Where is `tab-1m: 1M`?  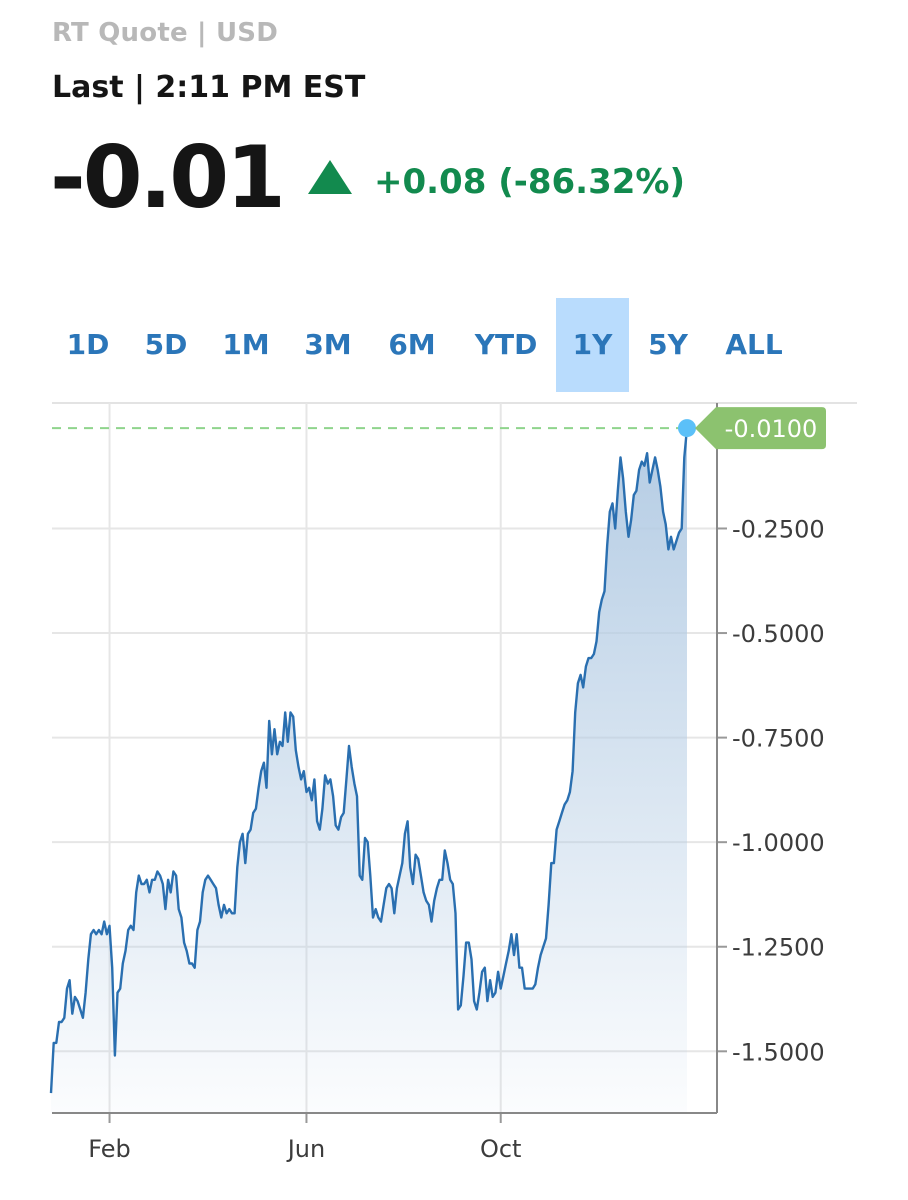
tab-1m: 1M is located at coordinates (246, 344).